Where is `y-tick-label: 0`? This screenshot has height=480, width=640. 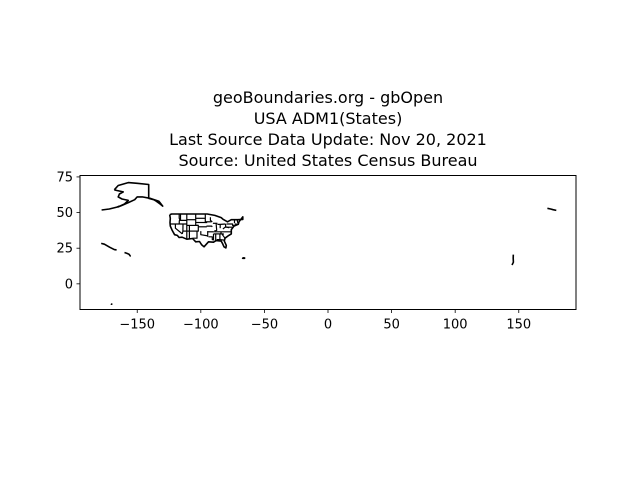 y-tick-label: 0 is located at coordinates (69, 284).